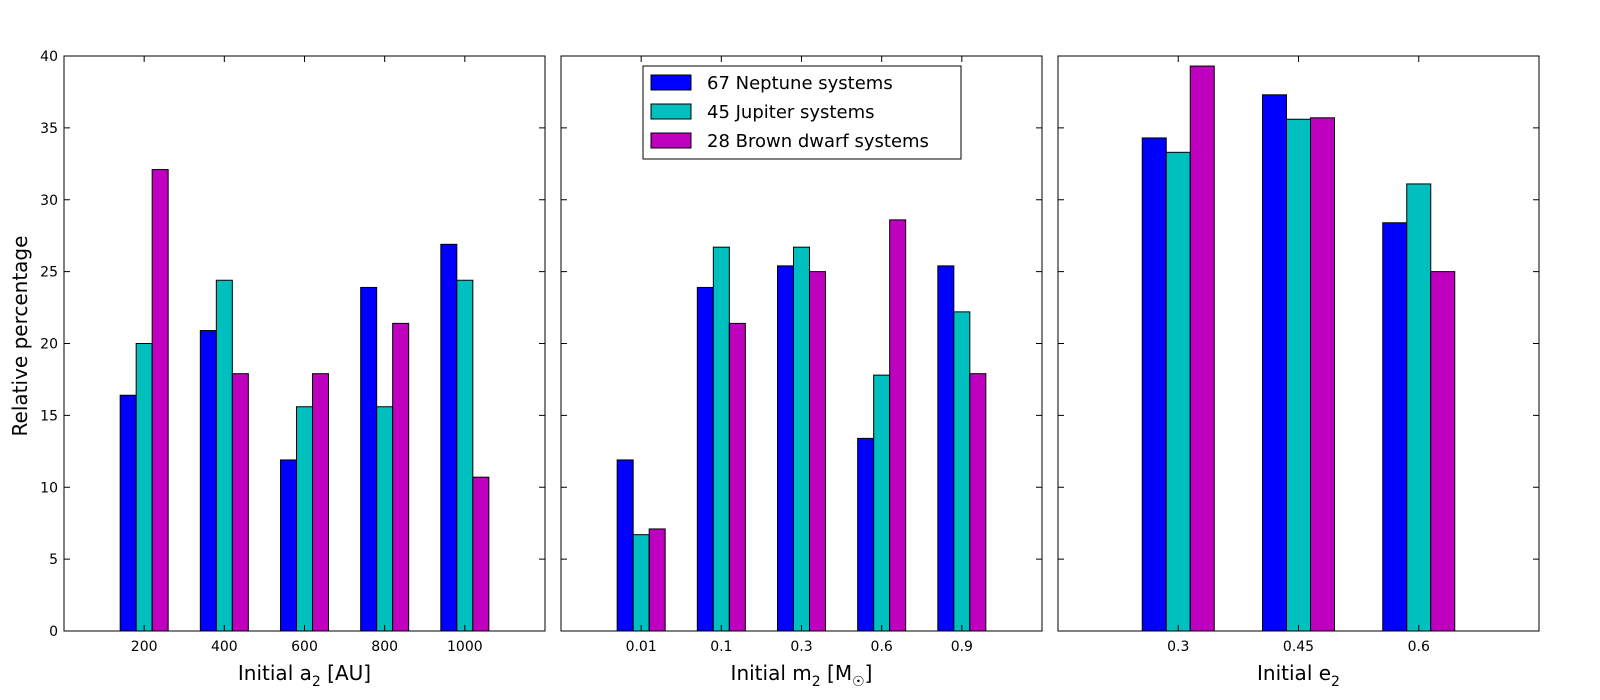 The width and height of the screenshot is (1600, 700). I want to click on y-tick-label: 40, so click(49, 57).